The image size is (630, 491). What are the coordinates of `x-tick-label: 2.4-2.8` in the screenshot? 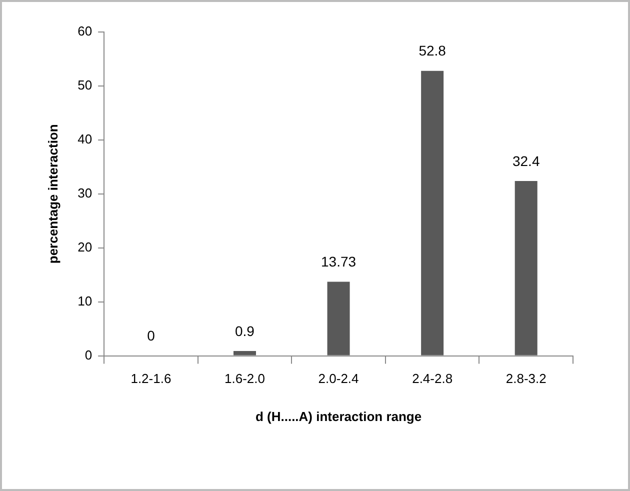 It's located at (432, 378).